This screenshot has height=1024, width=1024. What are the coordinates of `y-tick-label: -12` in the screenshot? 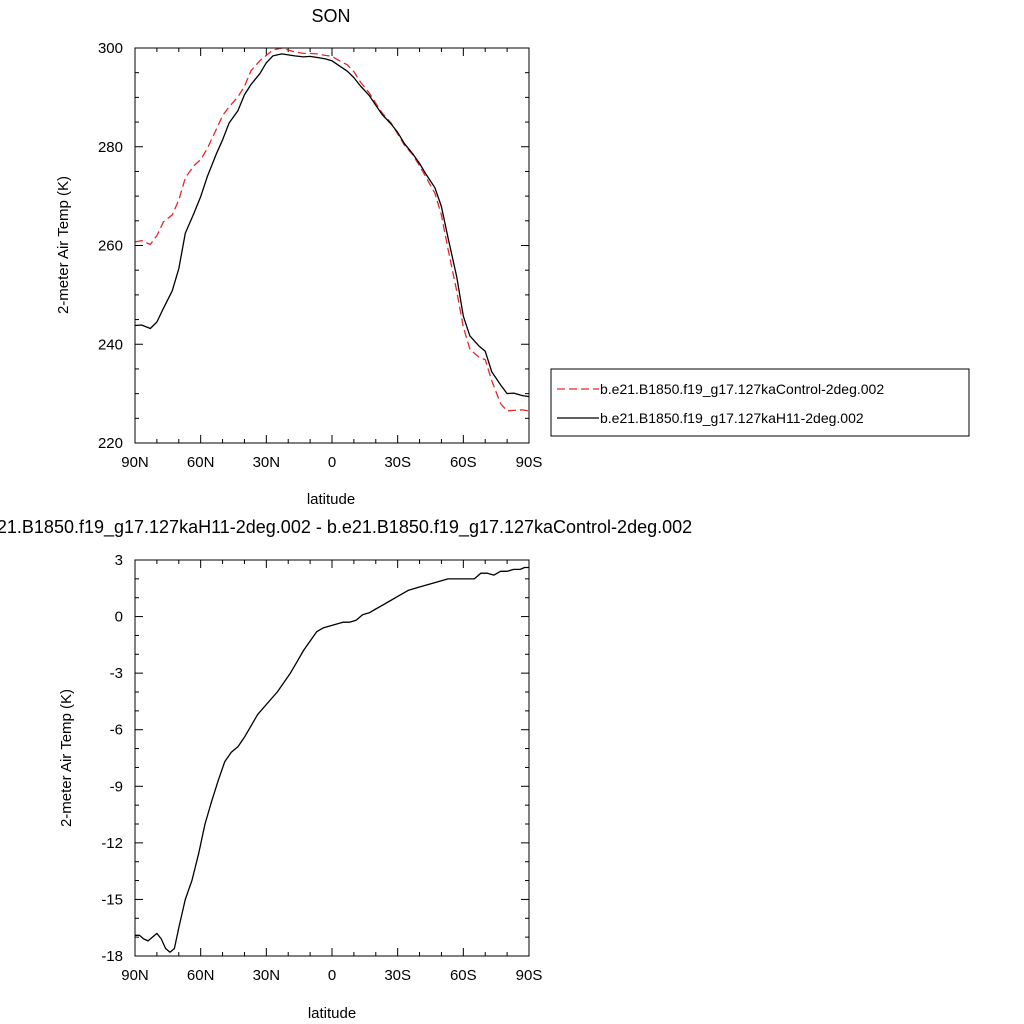 It's located at (112, 843).